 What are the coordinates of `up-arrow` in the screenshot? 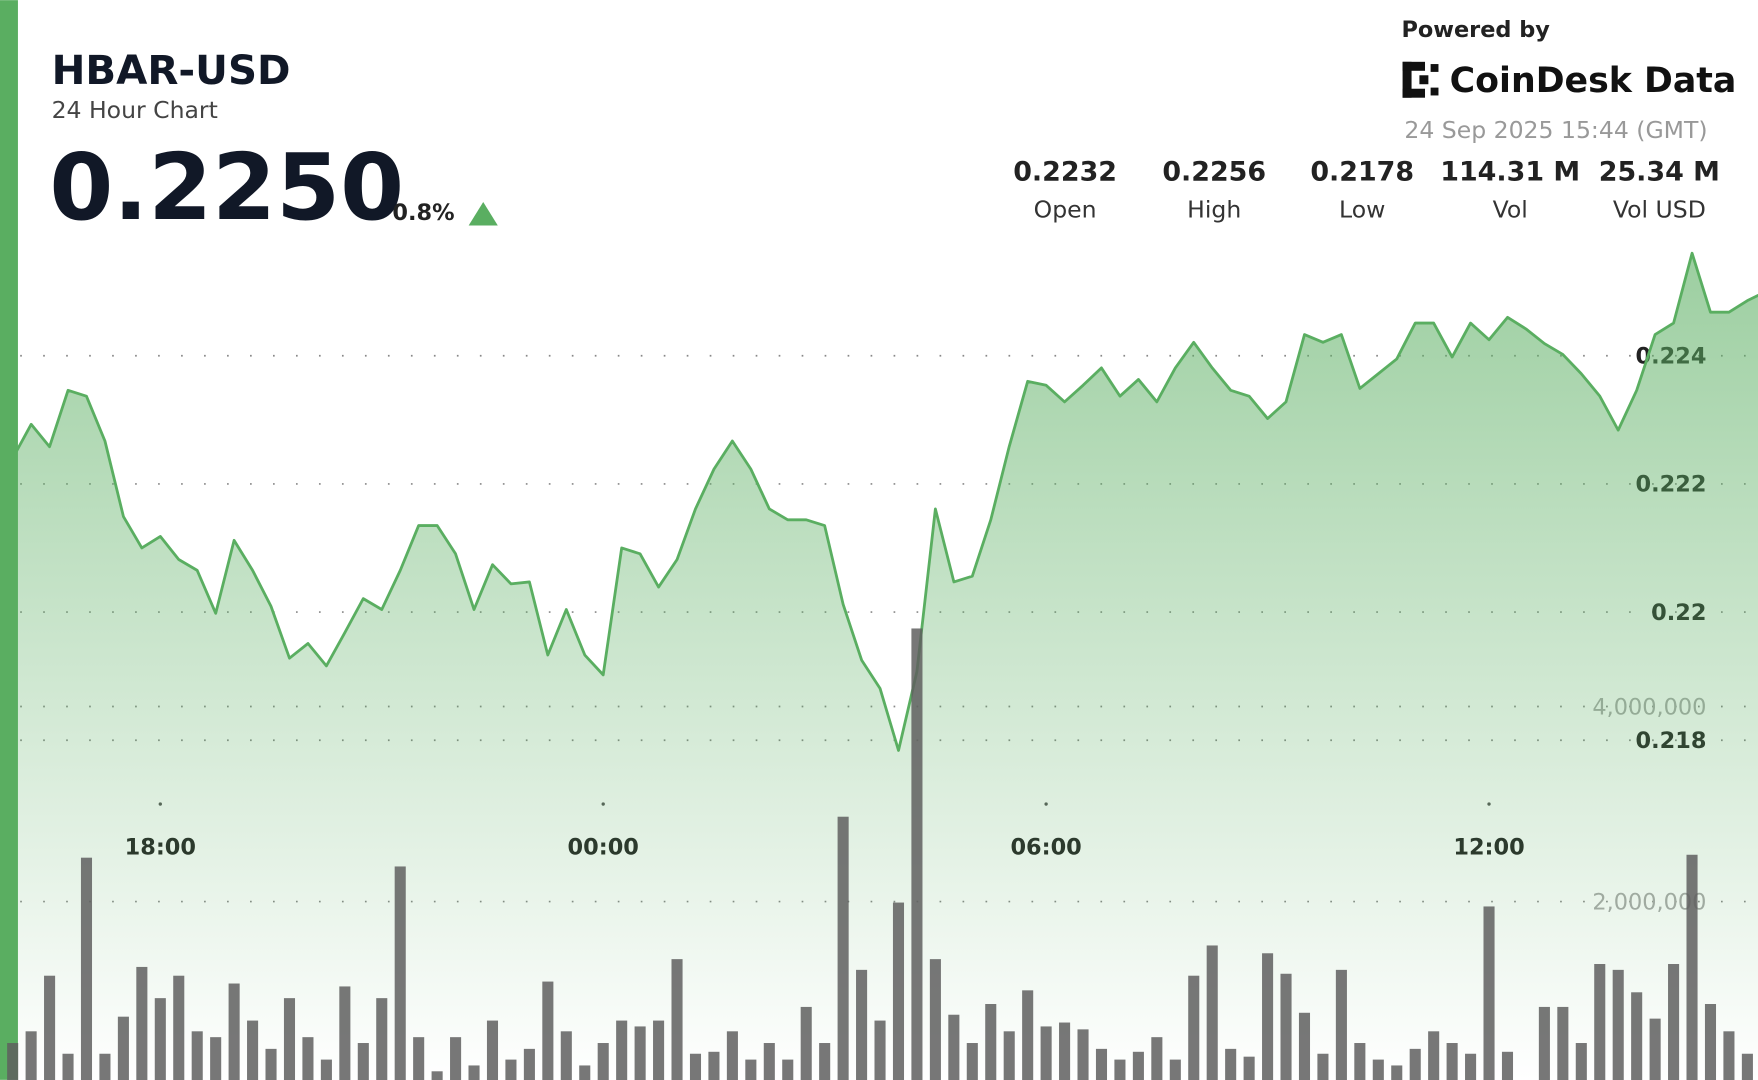 It's located at (483, 213).